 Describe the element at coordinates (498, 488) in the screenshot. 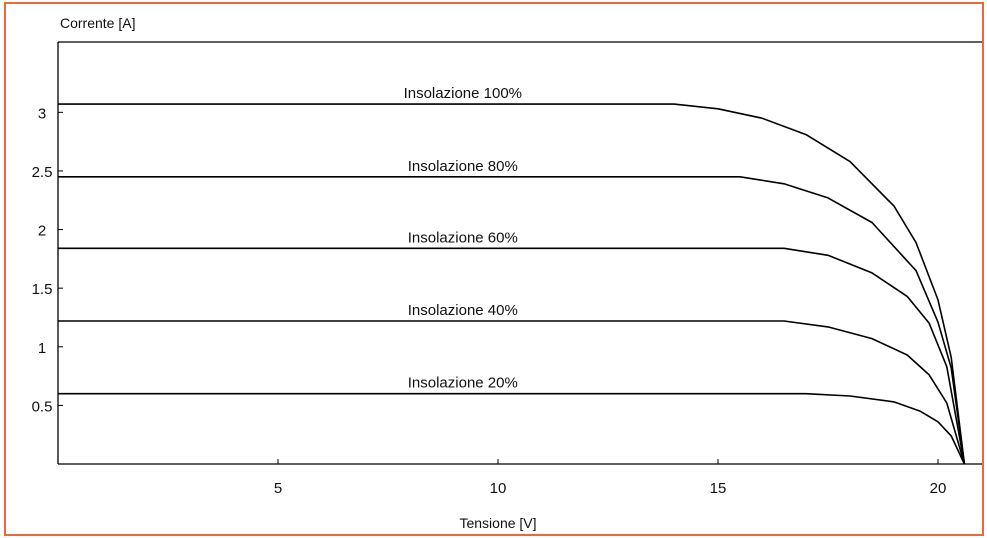

I see `x-tick-label: 10` at that location.